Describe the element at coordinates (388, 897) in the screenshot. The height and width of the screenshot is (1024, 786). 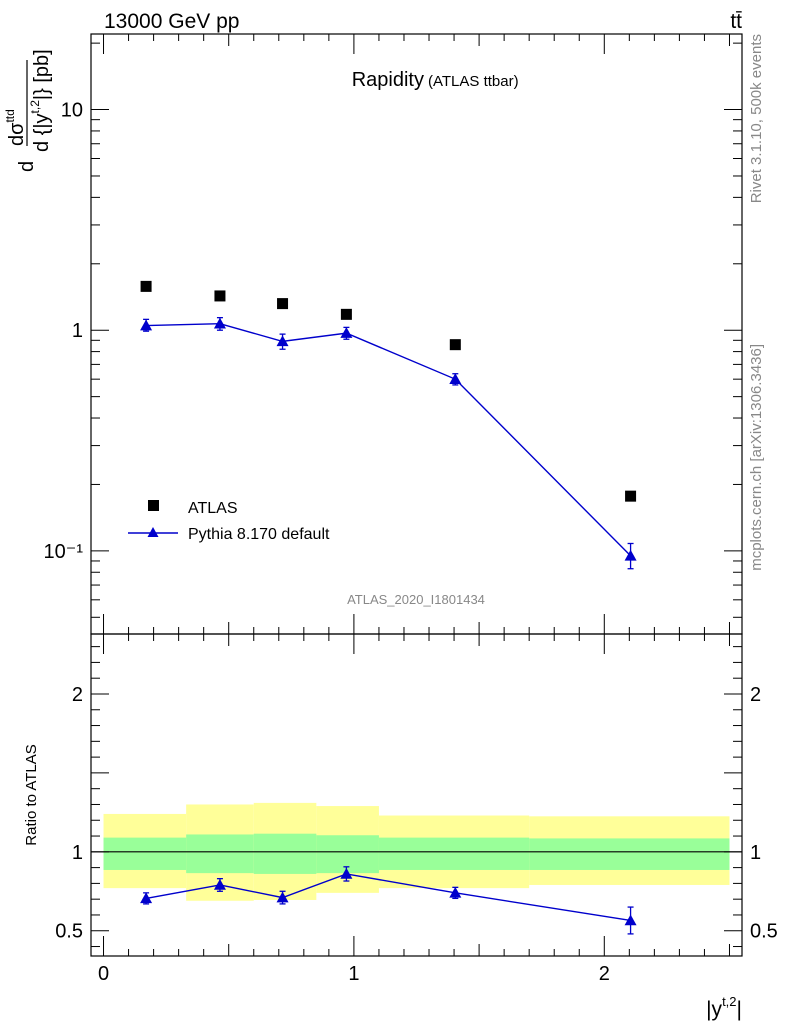
I see `ratio-pythia-line` at that location.